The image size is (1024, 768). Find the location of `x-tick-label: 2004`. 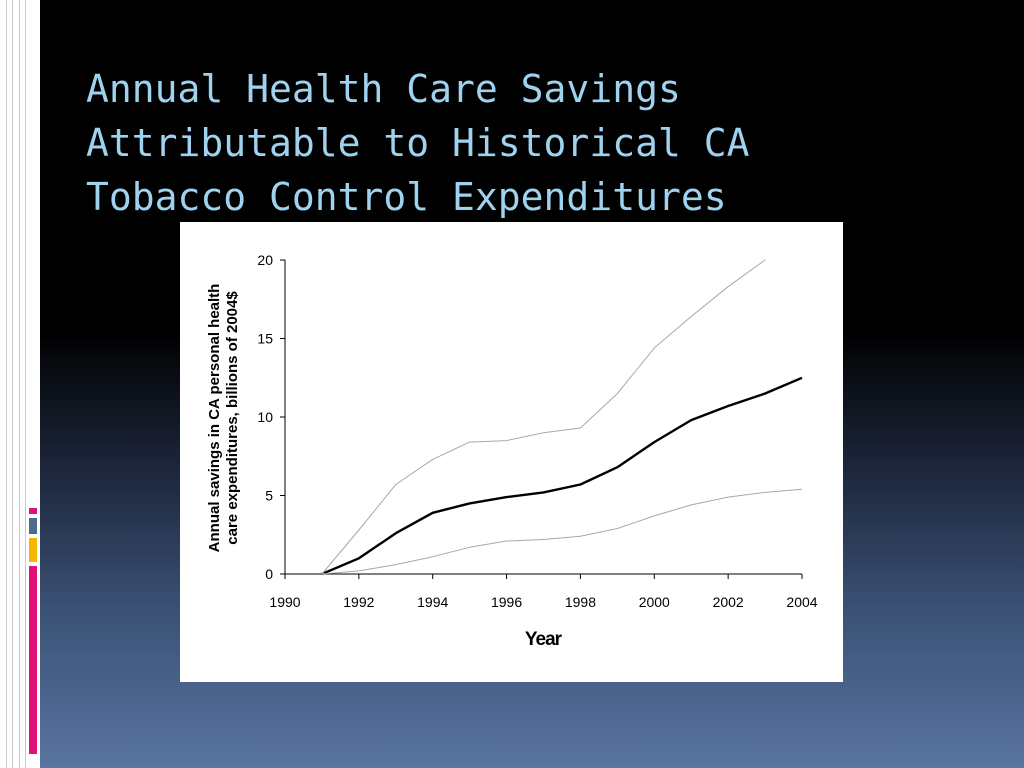

x-tick-label: 2004 is located at coordinates (801, 602).